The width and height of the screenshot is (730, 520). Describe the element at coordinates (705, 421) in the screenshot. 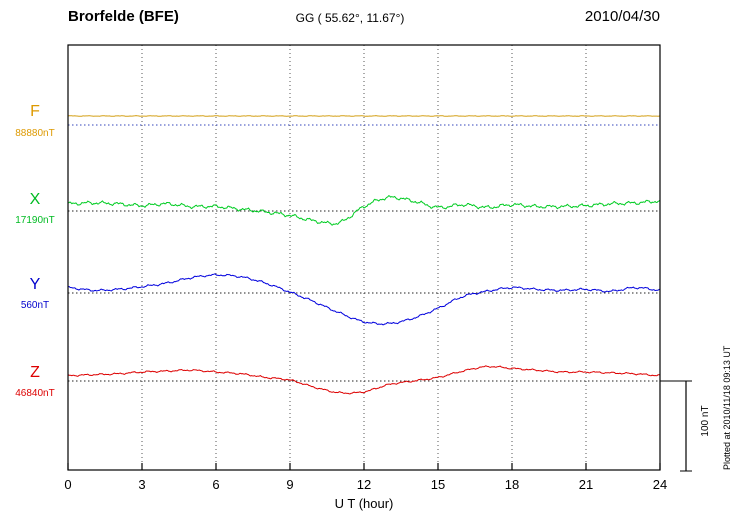

I see `scale-bar-label: 100 nT` at that location.